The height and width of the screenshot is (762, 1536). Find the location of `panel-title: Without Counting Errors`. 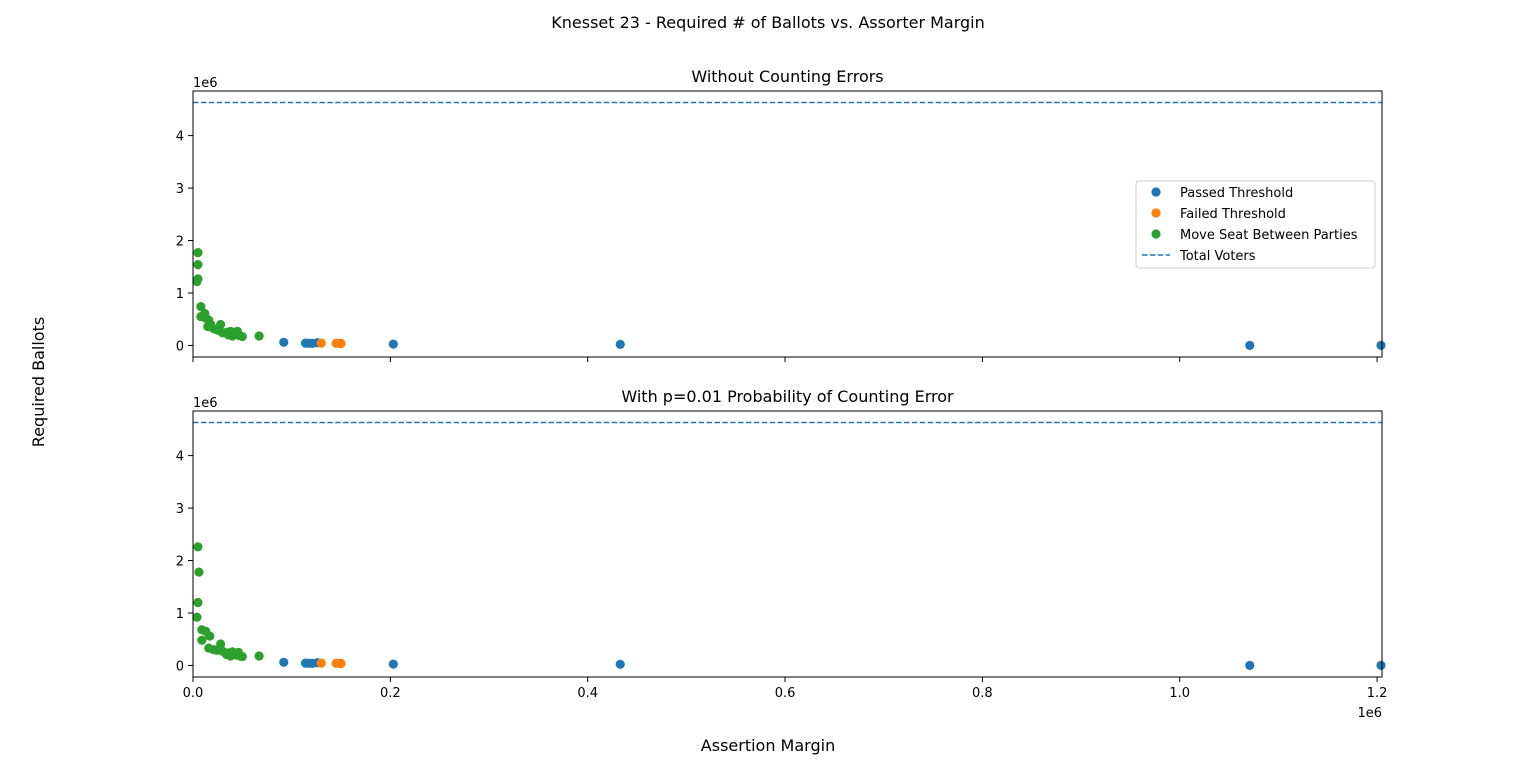

panel-title: Without Counting Errors is located at coordinates (787, 76).